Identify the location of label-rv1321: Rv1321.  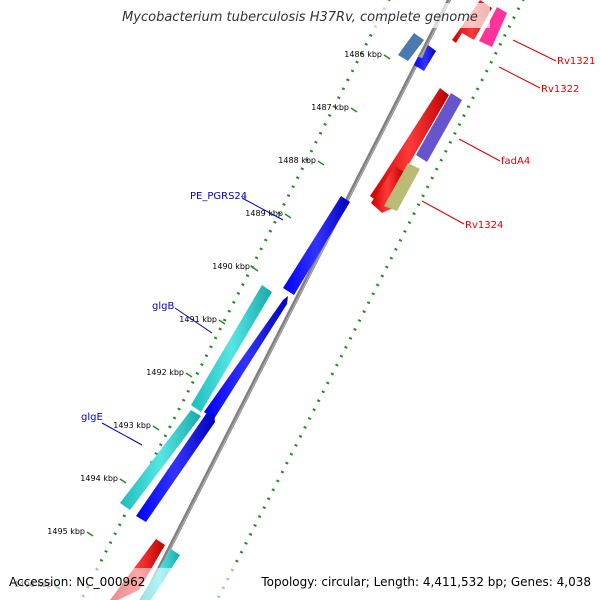
(576, 61).